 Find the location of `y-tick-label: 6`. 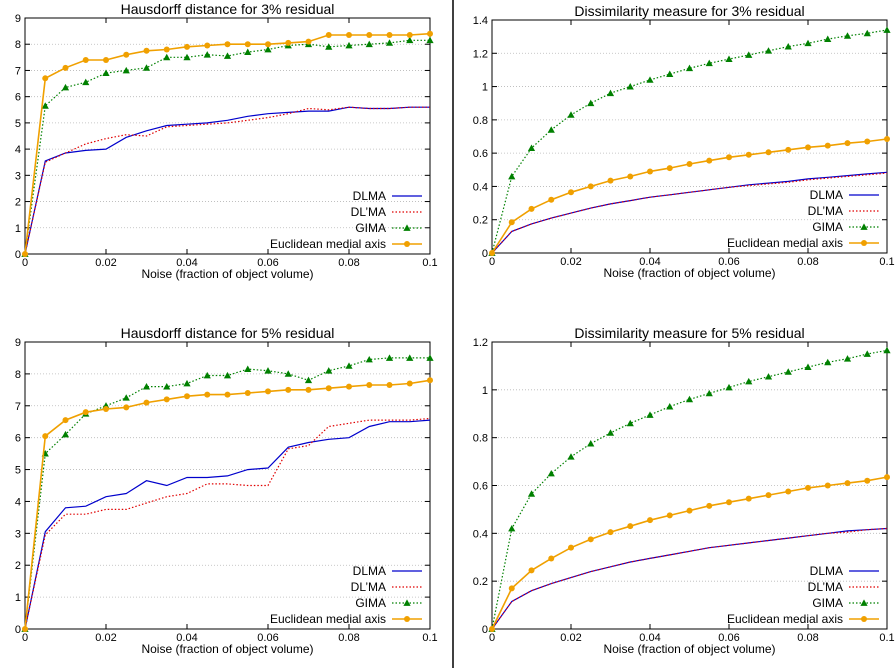

y-tick-label: 6 is located at coordinates (18, 98).